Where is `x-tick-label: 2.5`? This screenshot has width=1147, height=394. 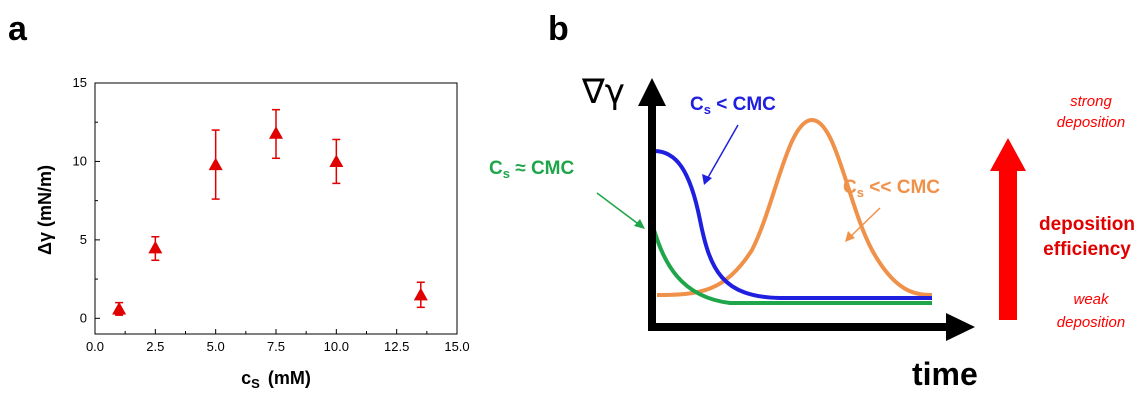 x-tick-label: 2.5 is located at coordinates (155, 346).